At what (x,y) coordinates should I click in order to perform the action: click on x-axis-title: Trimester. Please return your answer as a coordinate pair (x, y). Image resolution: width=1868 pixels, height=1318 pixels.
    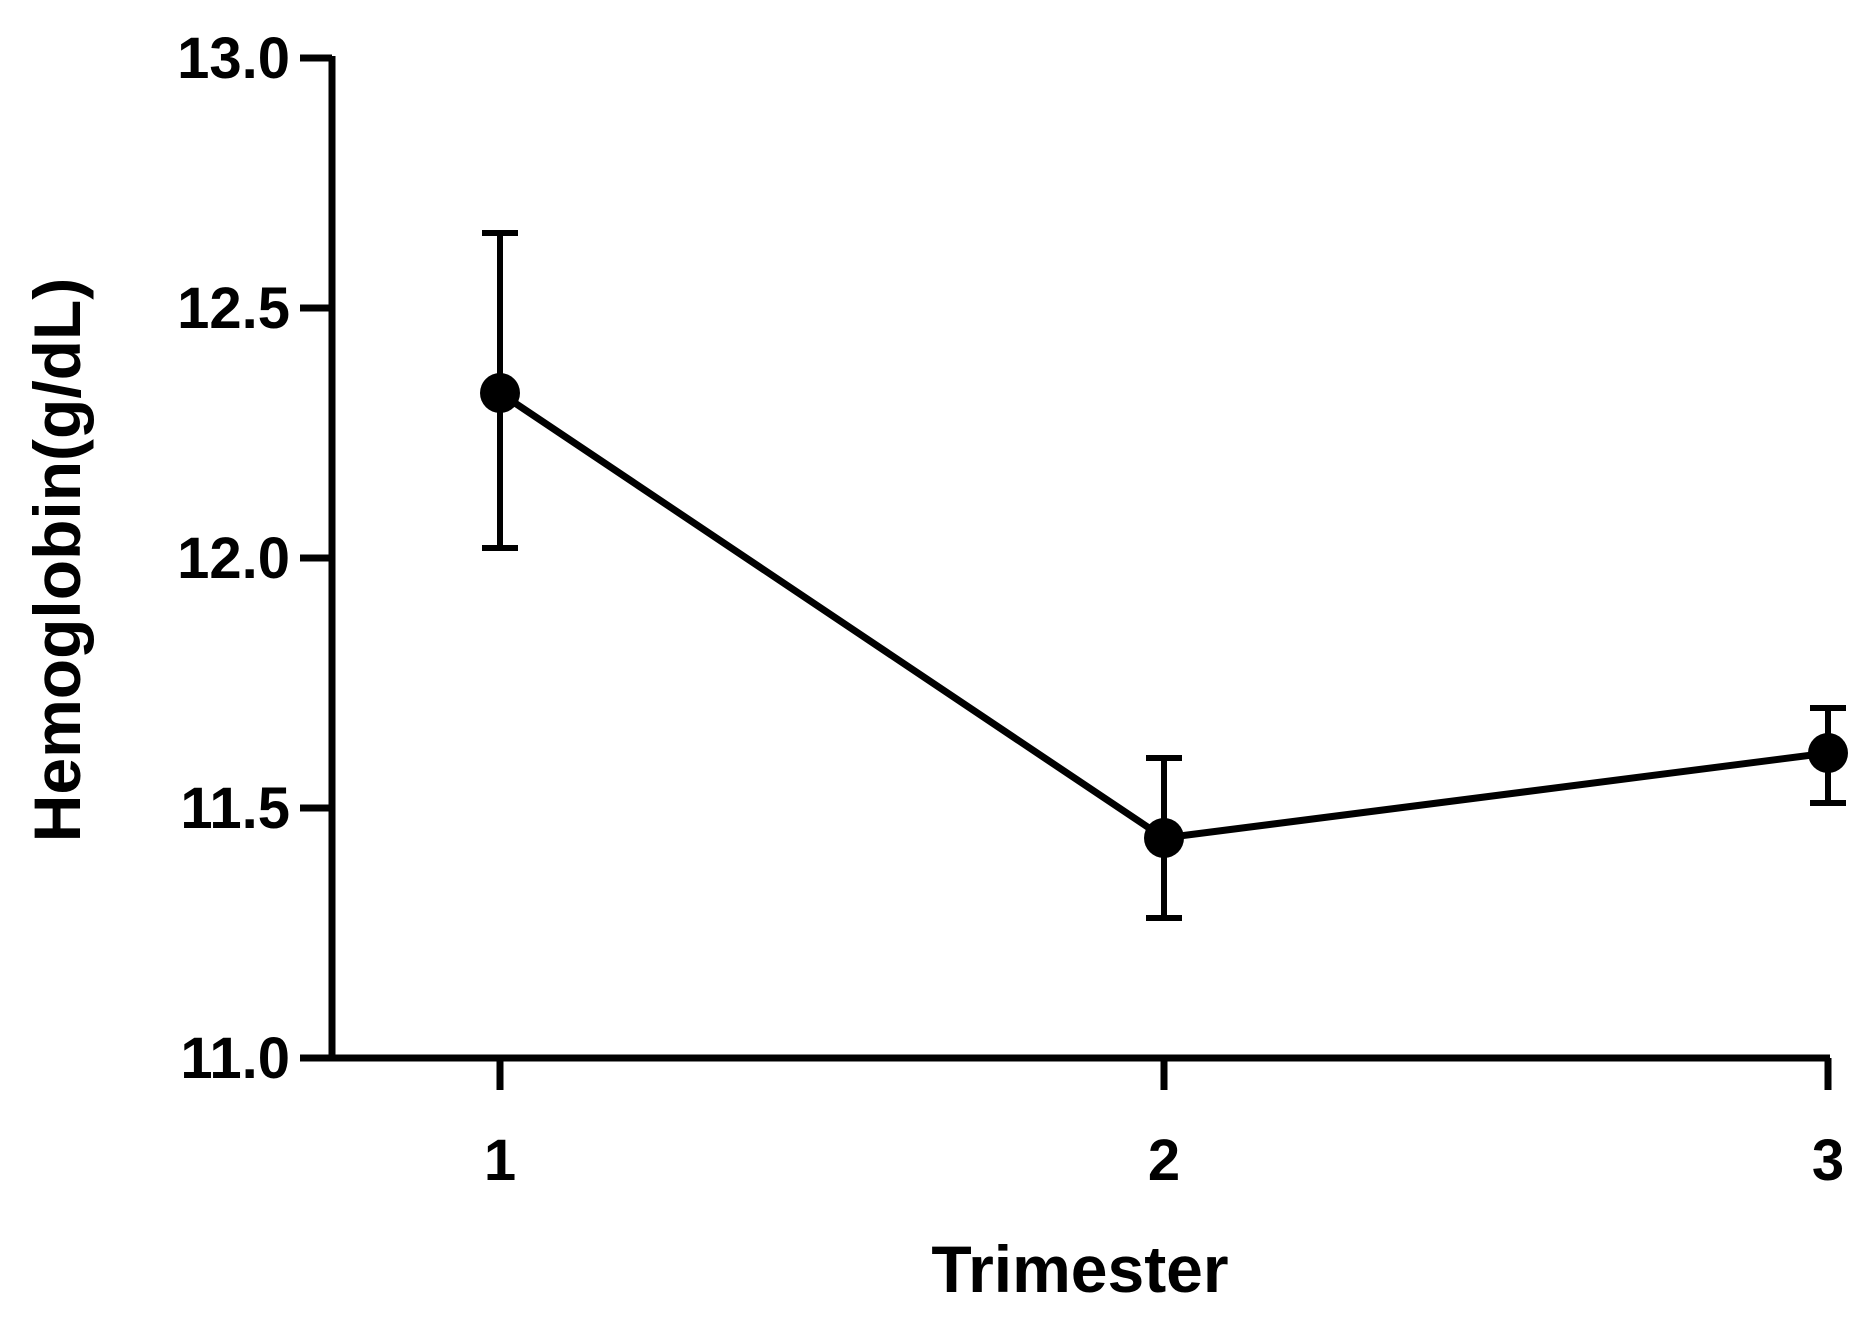
    Looking at the image, I should click on (1079, 1269).